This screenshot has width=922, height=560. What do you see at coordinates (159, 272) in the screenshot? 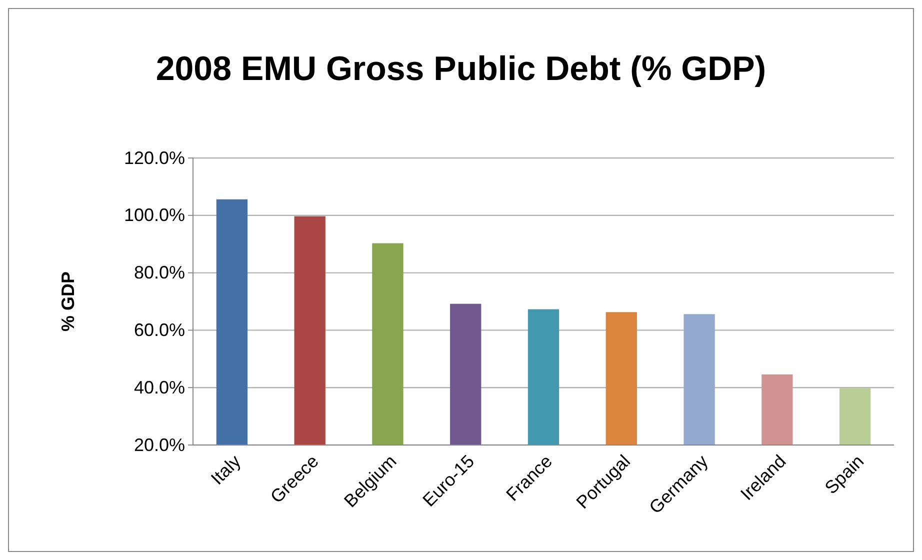
I see `y-tick-label: 80.0%` at bounding box center [159, 272].